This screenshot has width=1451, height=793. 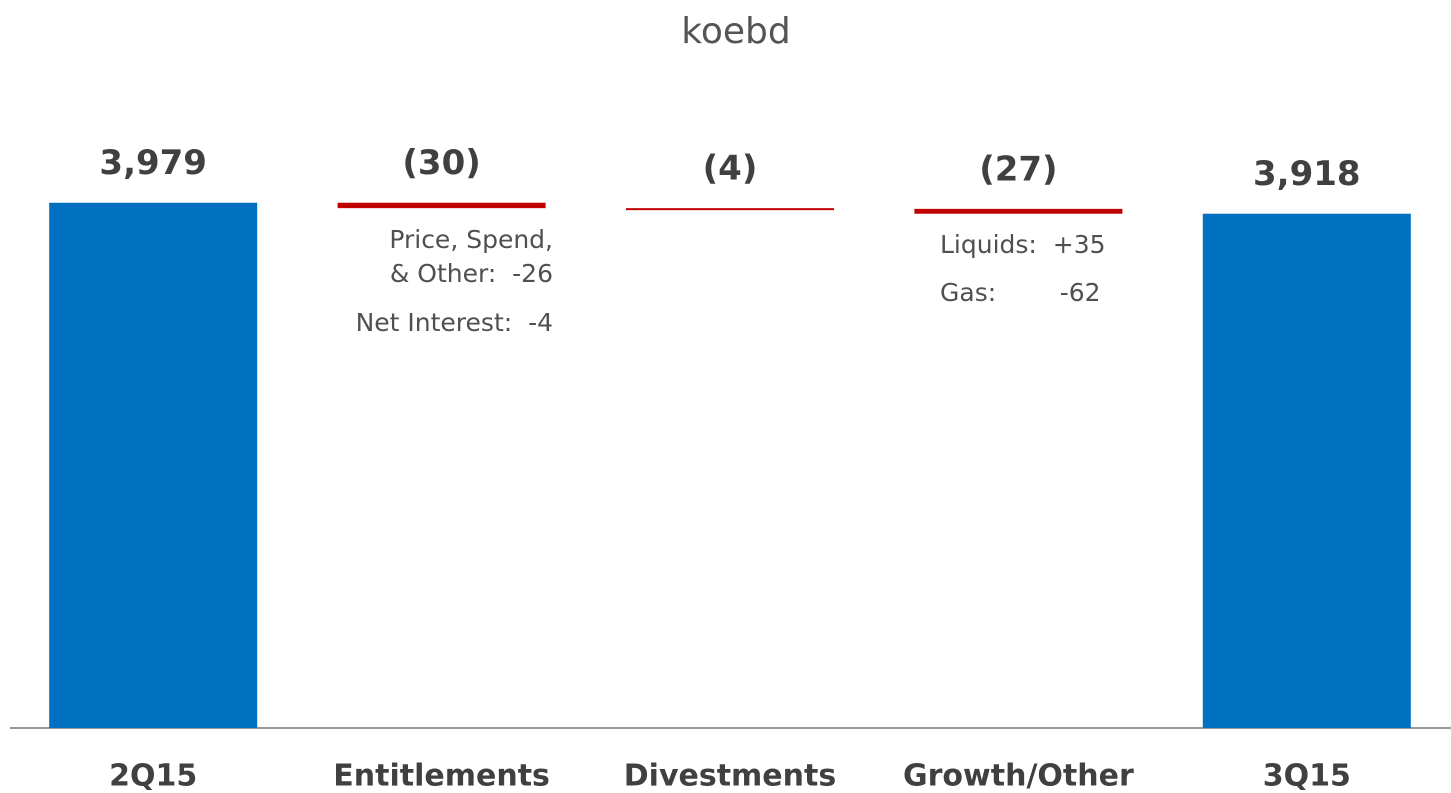 What do you see at coordinates (1020, 292) in the screenshot?
I see `annotation: Gas: -62` at bounding box center [1020, 292].